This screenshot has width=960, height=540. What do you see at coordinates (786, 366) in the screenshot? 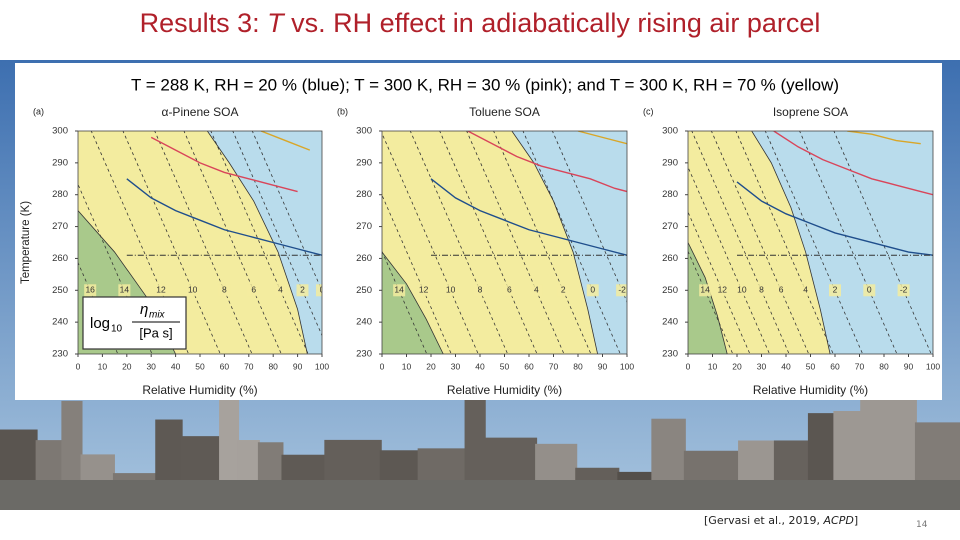
I see `x-tick-label: 40` at bounding box center [786, 366].